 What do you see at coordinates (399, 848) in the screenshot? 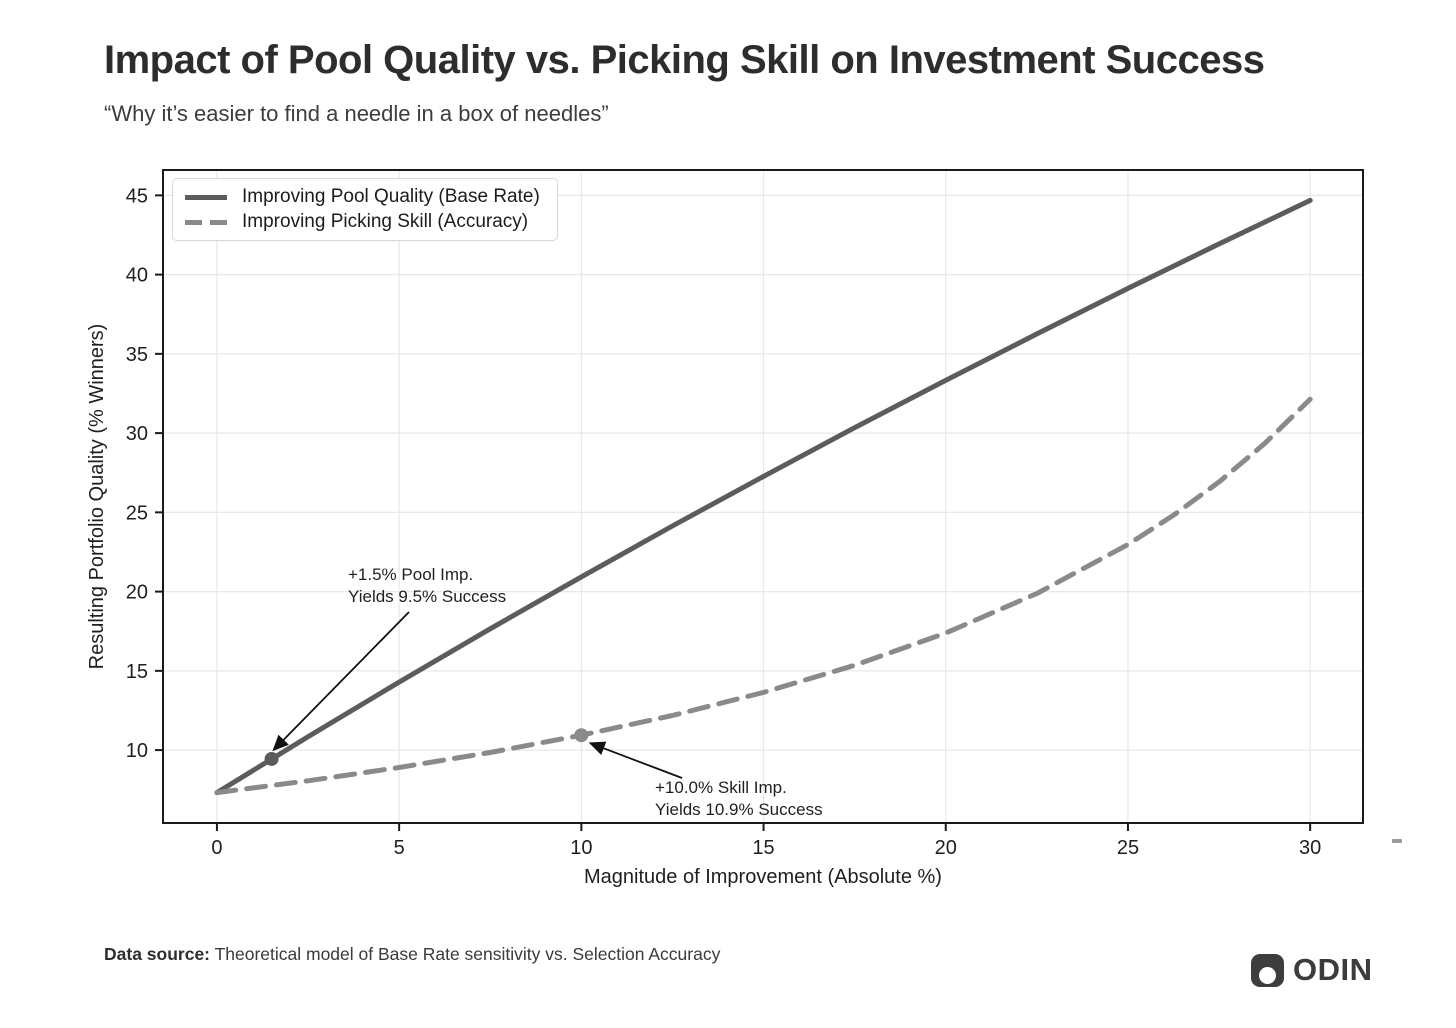
I see `x-tick-label: 5` at bounding box center [399, 848].